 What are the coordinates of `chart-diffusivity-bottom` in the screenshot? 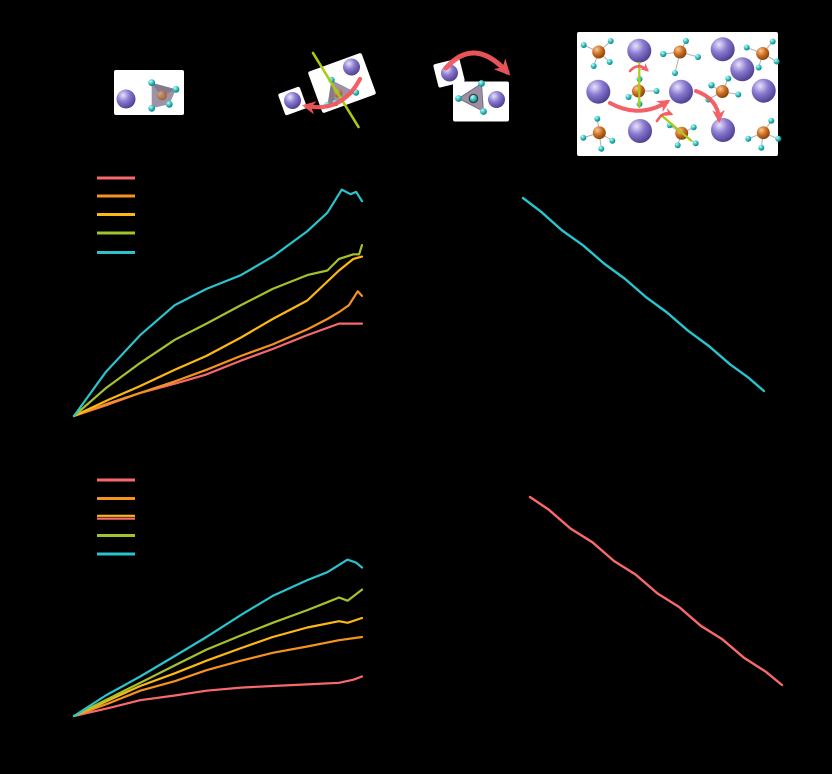 It's located at (656, 591).